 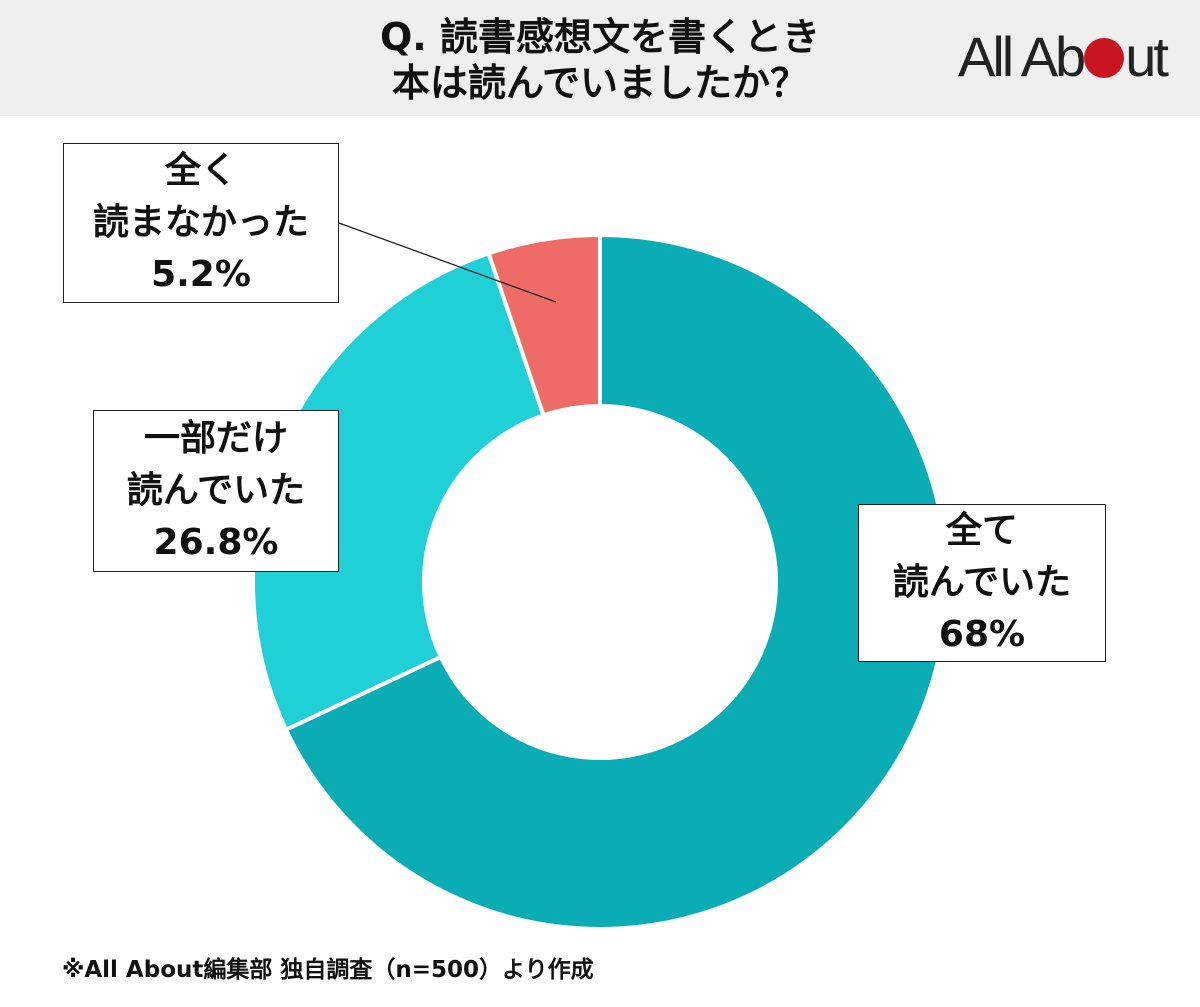 I want to click on callout-part-line-1: 一部だけ, so click(x=215, y=438).